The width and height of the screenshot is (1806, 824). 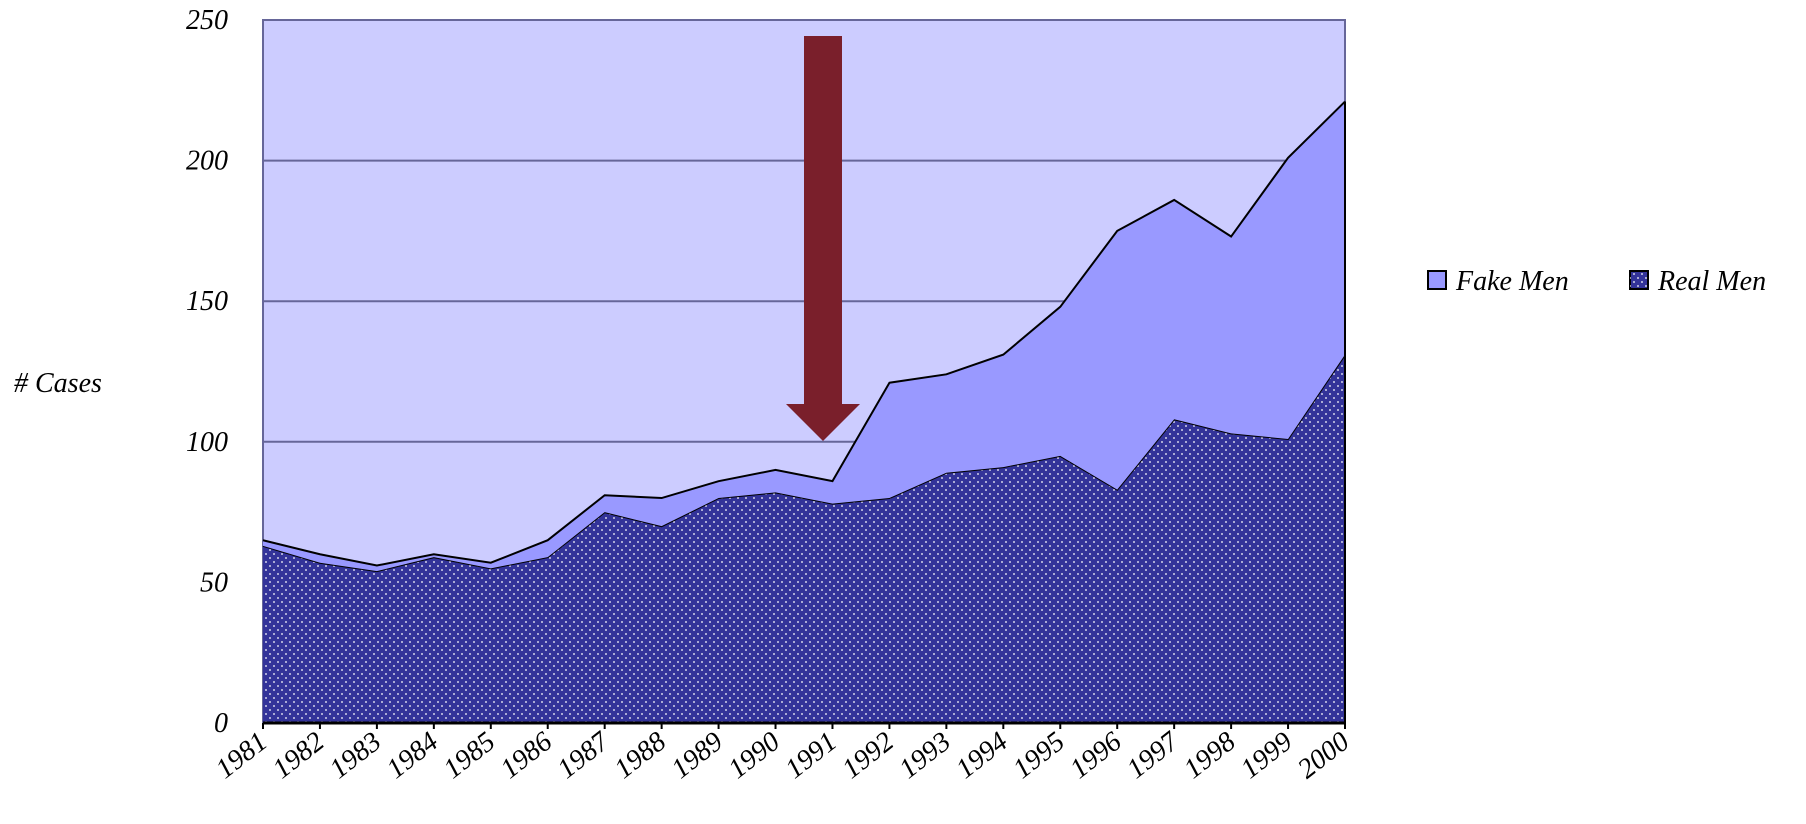 I want to click on y-tick-label: 200, so click(x=207, y=161).